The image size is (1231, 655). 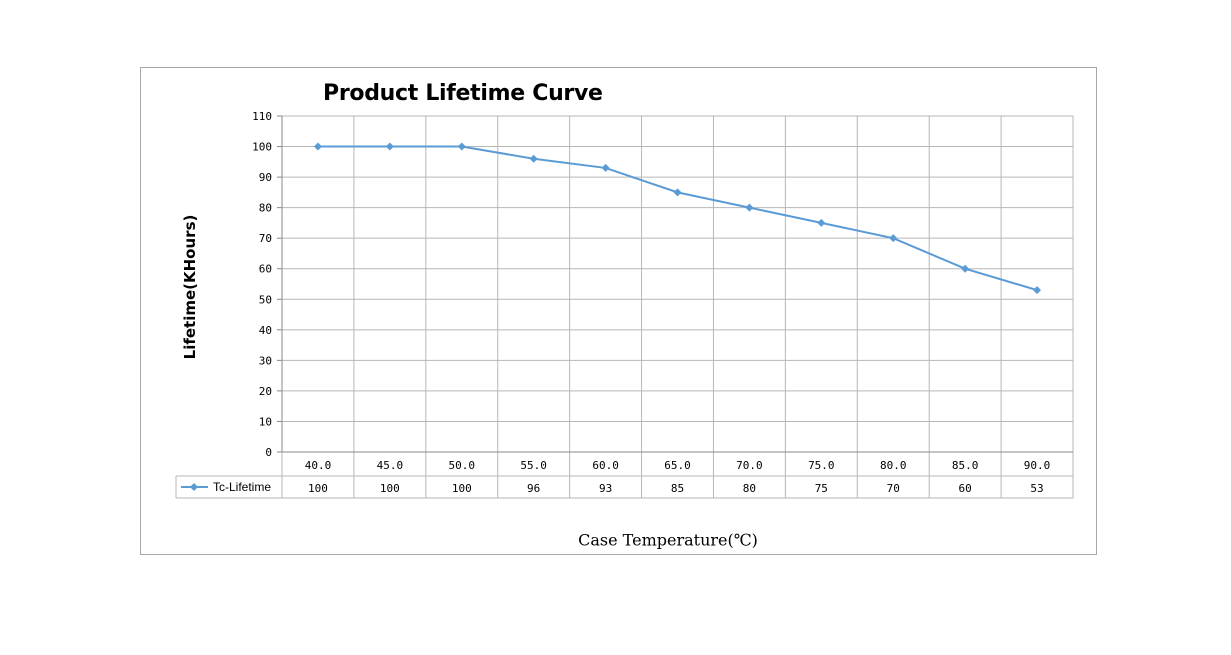 What do you see at coordinates (605, 465) in the screenshot?
I see `x-tick-label: 60.0` at bounding box center [605, 465].